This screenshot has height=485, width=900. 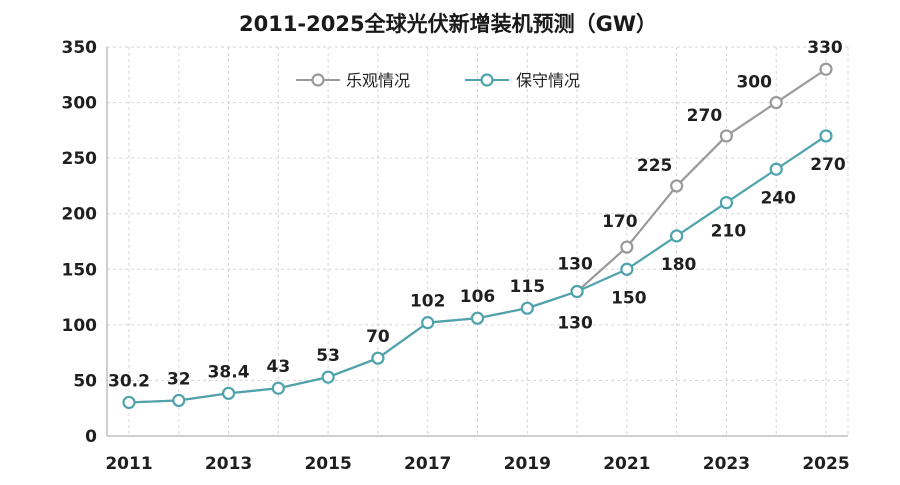 I want to click on data-label-optimistic: 70, so click(x=378, y=337).